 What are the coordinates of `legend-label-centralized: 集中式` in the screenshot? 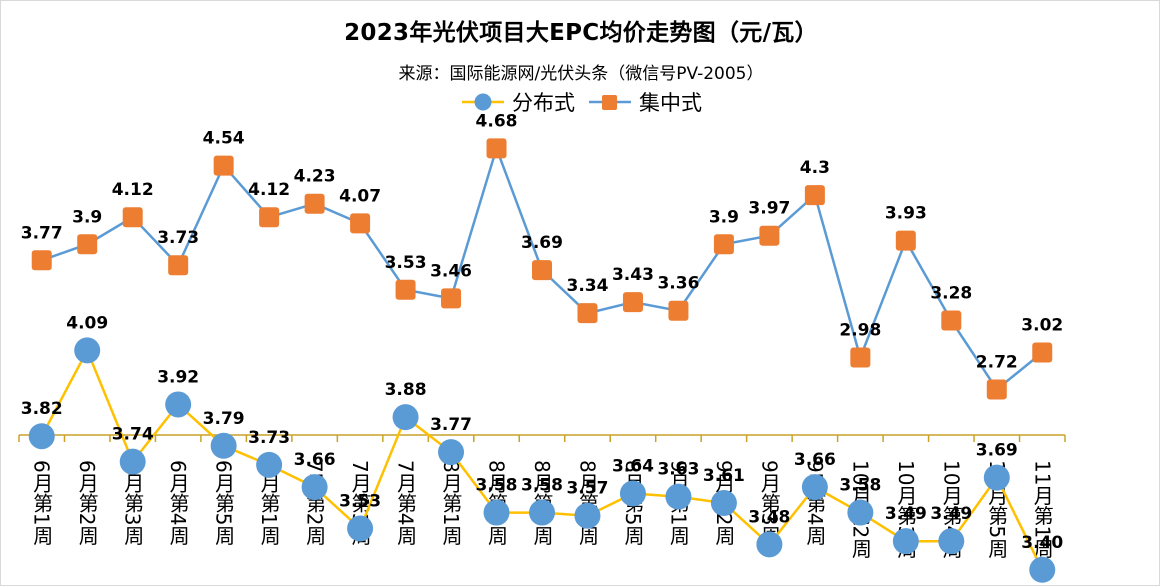 It's located at (670, 103).